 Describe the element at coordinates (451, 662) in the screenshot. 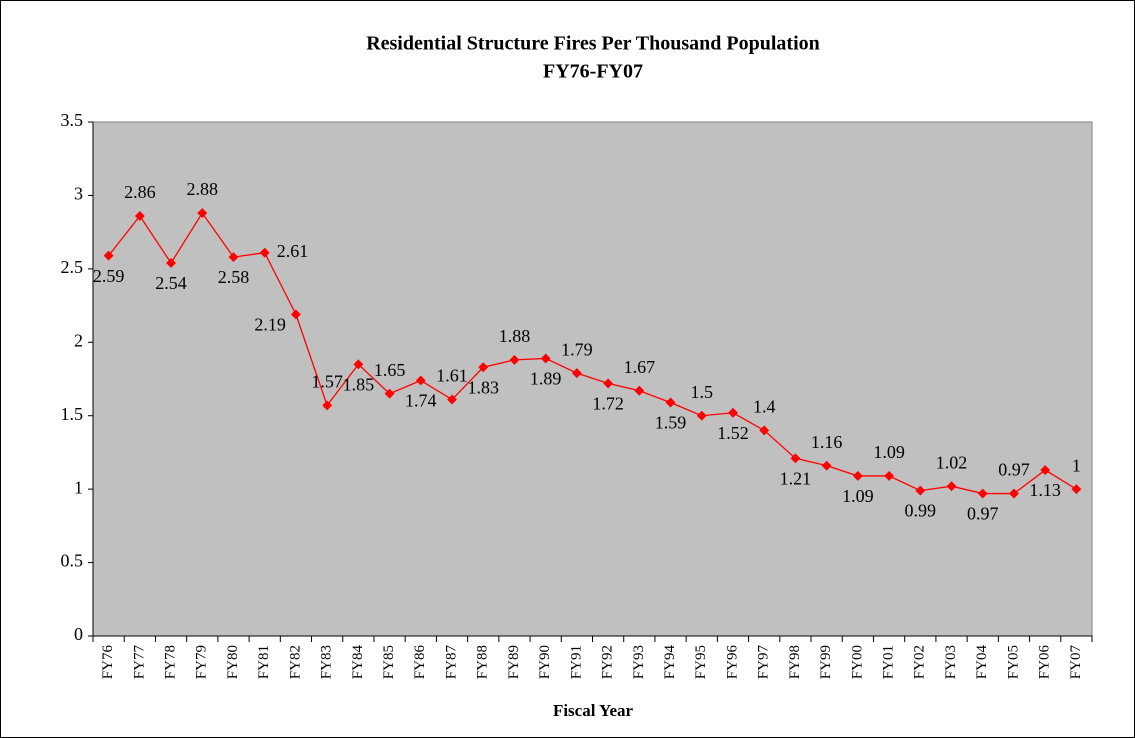

I see `x-tick-label: FY87` at that location.